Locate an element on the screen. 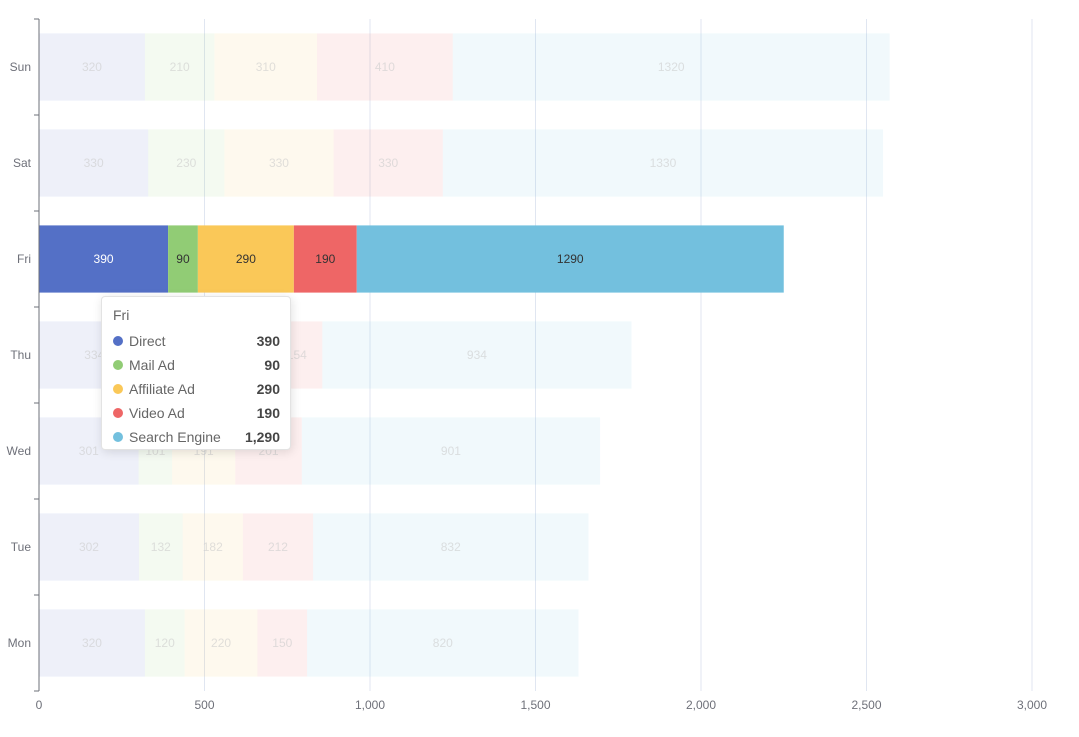  data-label: 410 is located at coordinates (385, 67).